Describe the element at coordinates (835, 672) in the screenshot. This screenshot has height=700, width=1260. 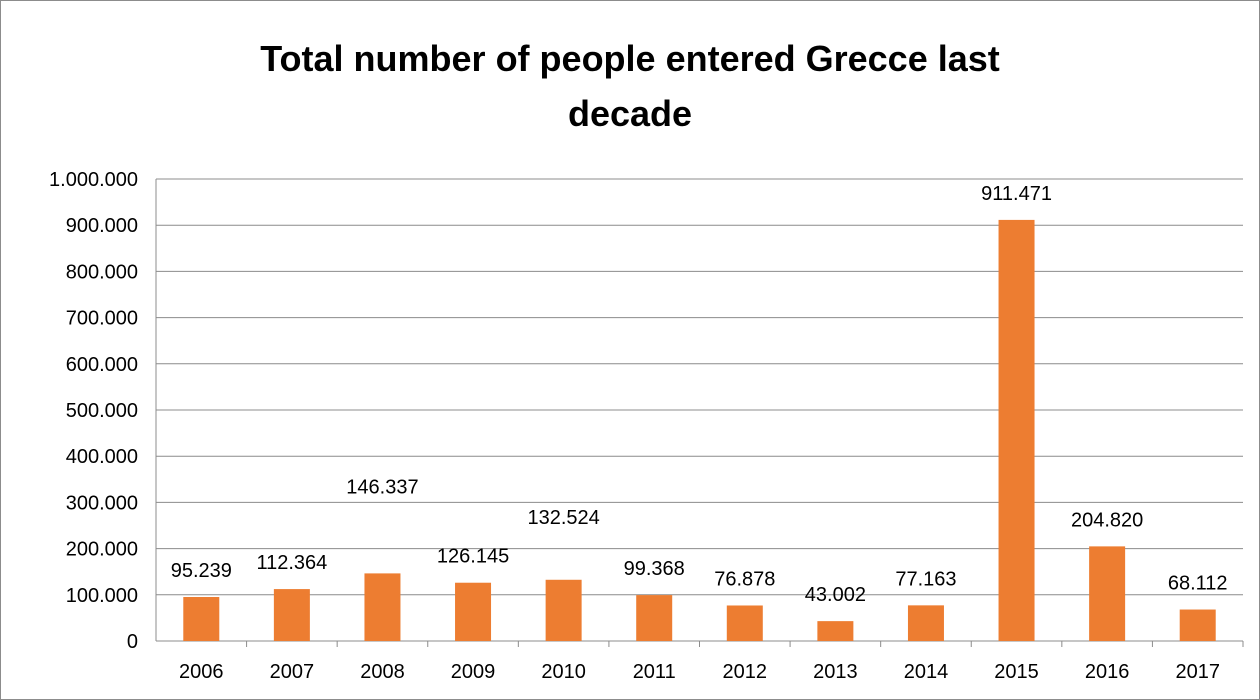
I see `x-tick-label: 2013` at that location.